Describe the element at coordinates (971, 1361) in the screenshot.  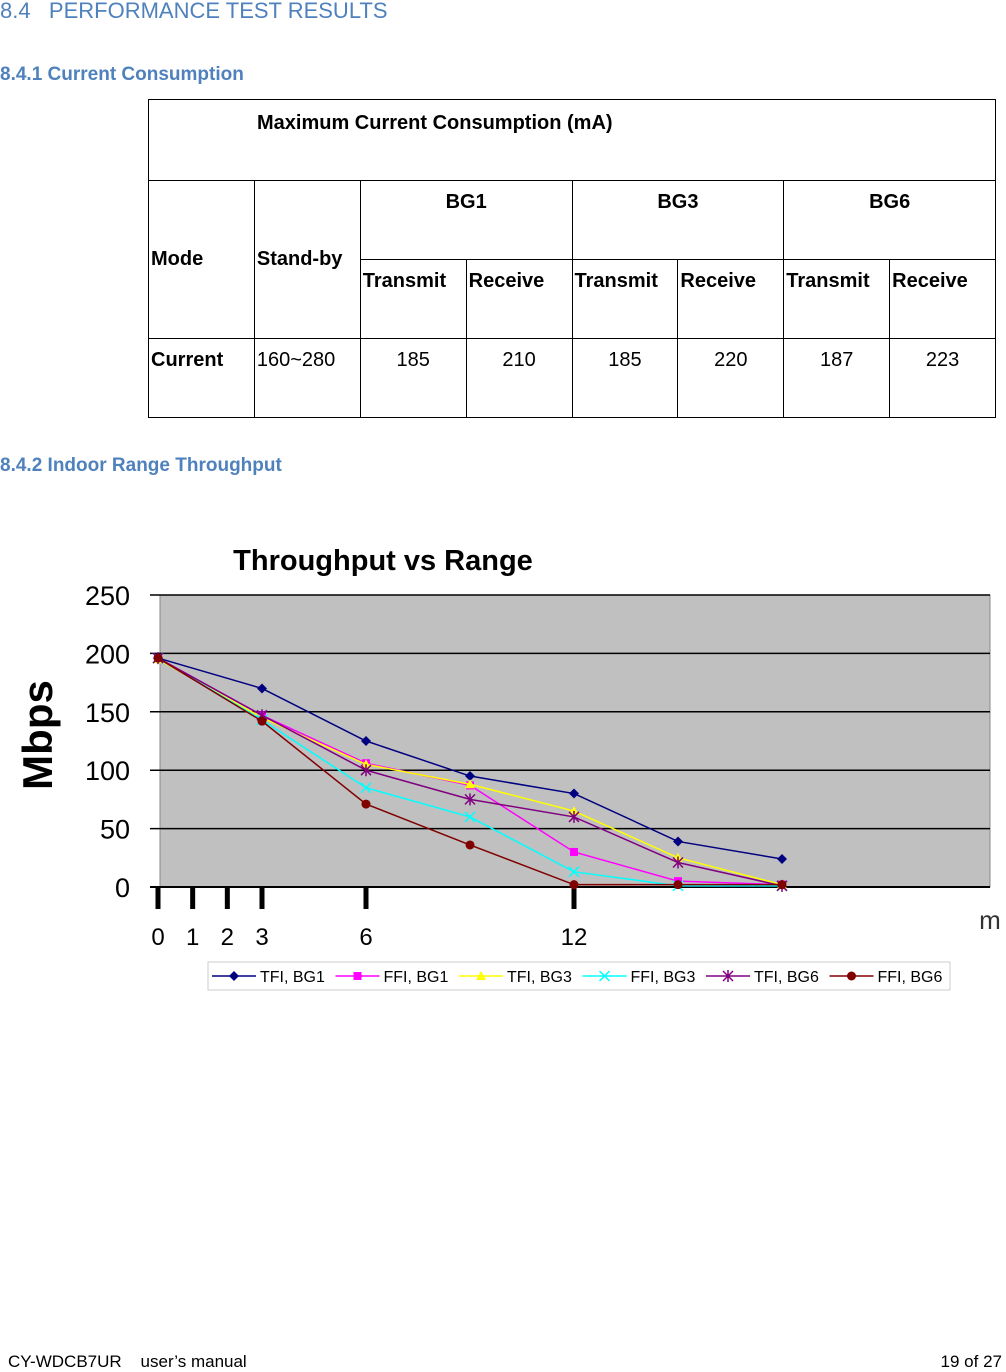
I see `footer-right: 19 of 27` at that location.